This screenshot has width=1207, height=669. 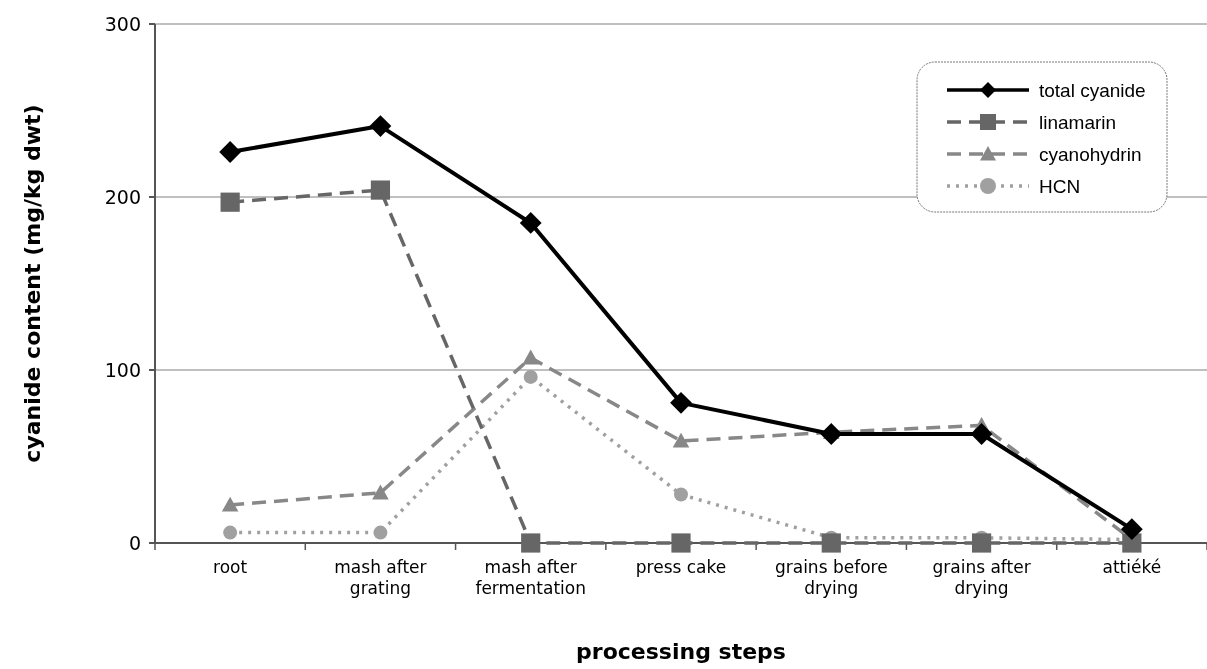 I want to click on y-tick-label: 0, so click(x=134, y=542).